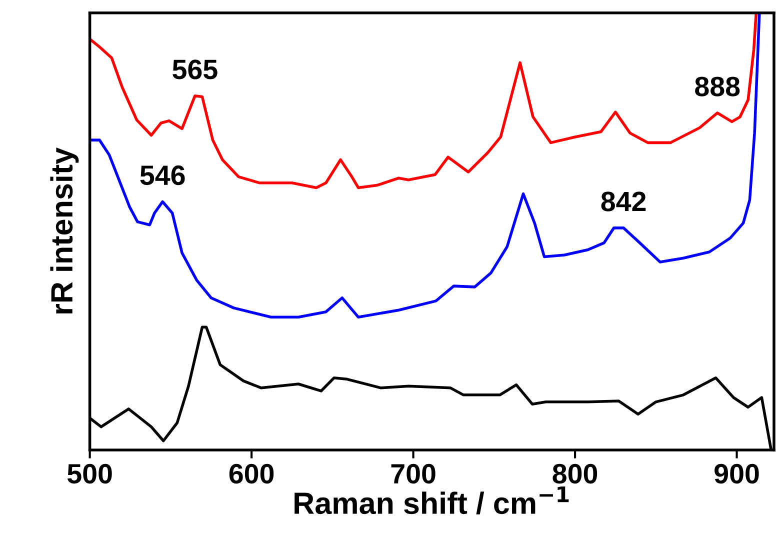  I want to click on annotation: 842, so click(623, 202).